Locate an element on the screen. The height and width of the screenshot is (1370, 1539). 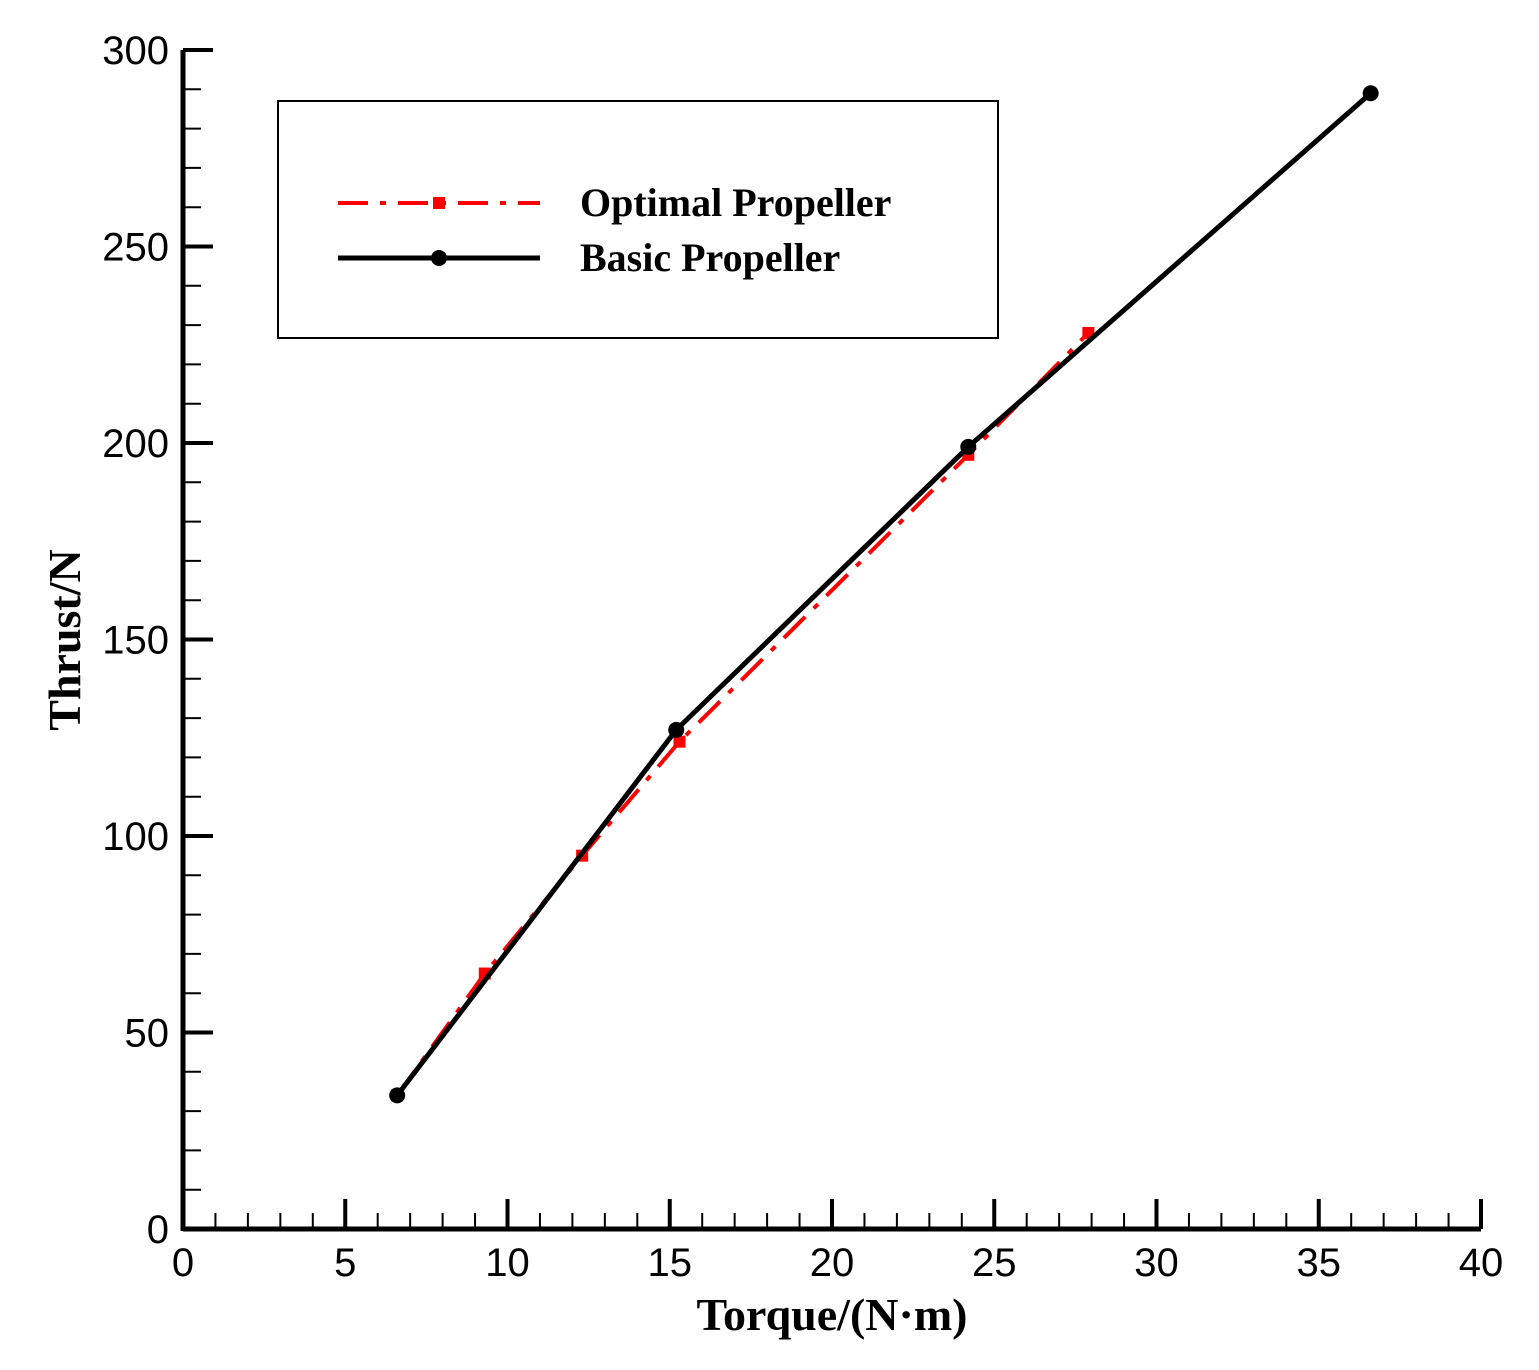
data-point-optimal-propeller is located at coordinates (679, 741).